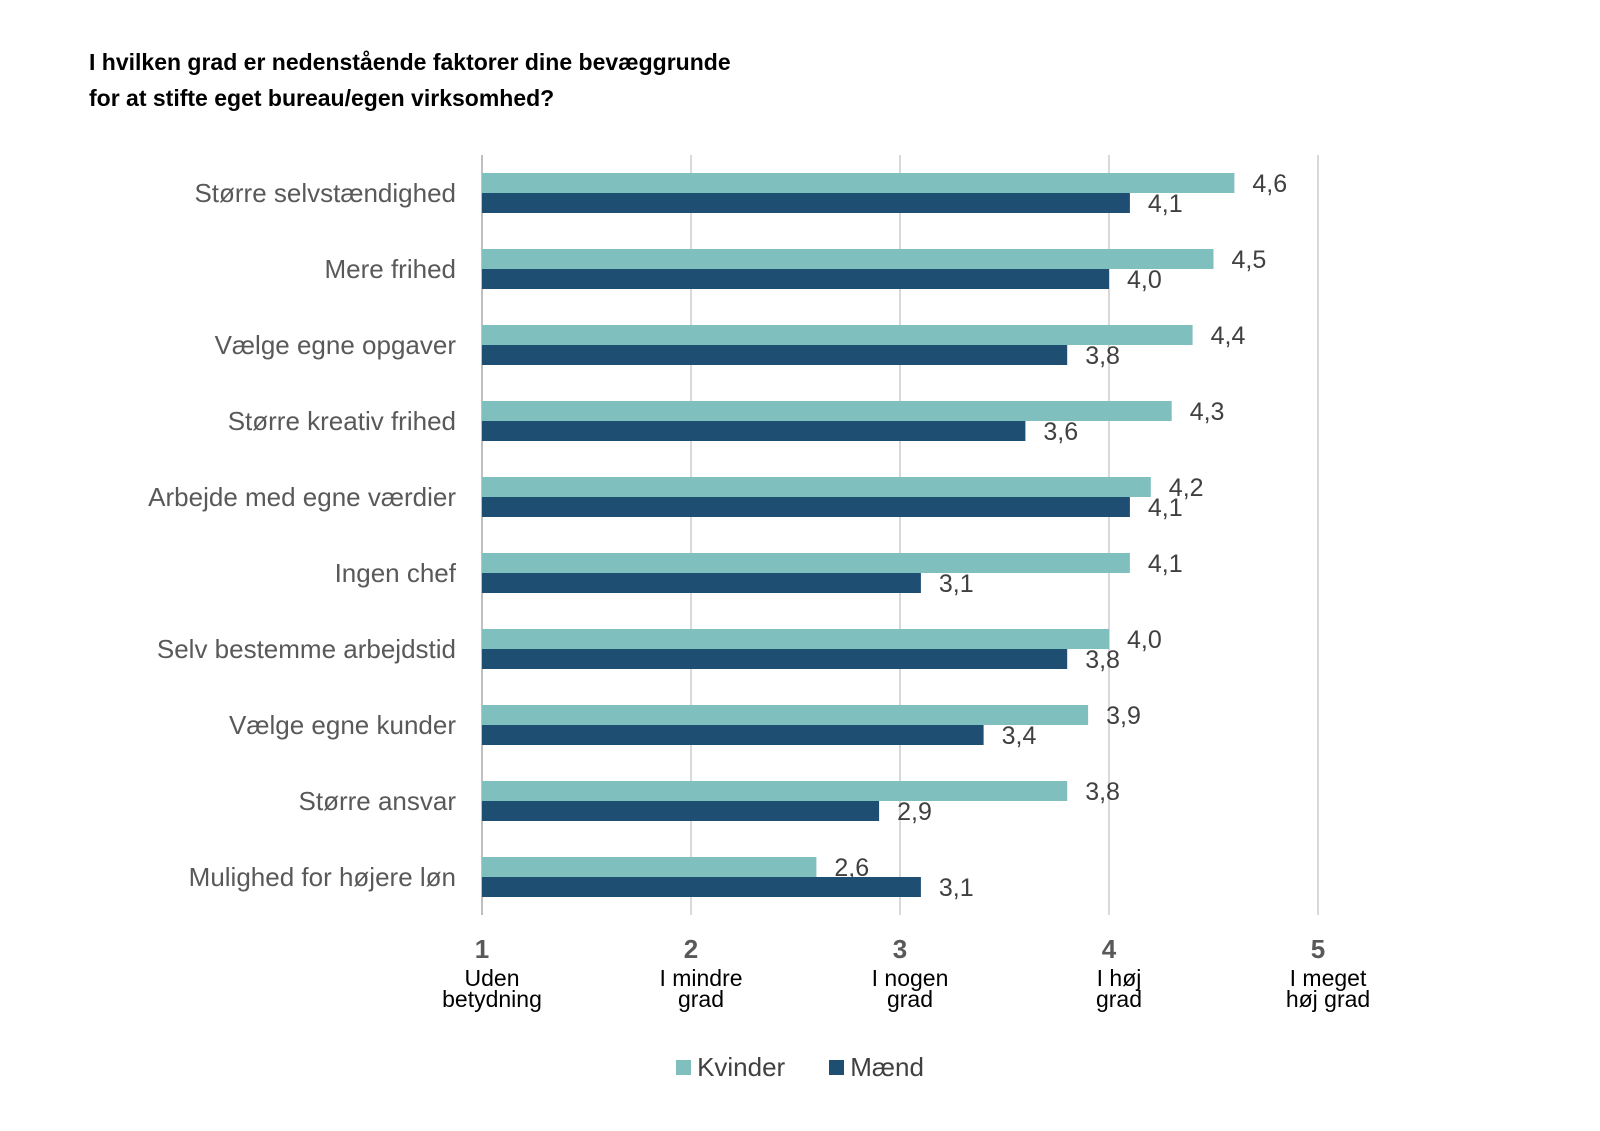  I want to click on category-label: Større ansvar, so click(378, 801).